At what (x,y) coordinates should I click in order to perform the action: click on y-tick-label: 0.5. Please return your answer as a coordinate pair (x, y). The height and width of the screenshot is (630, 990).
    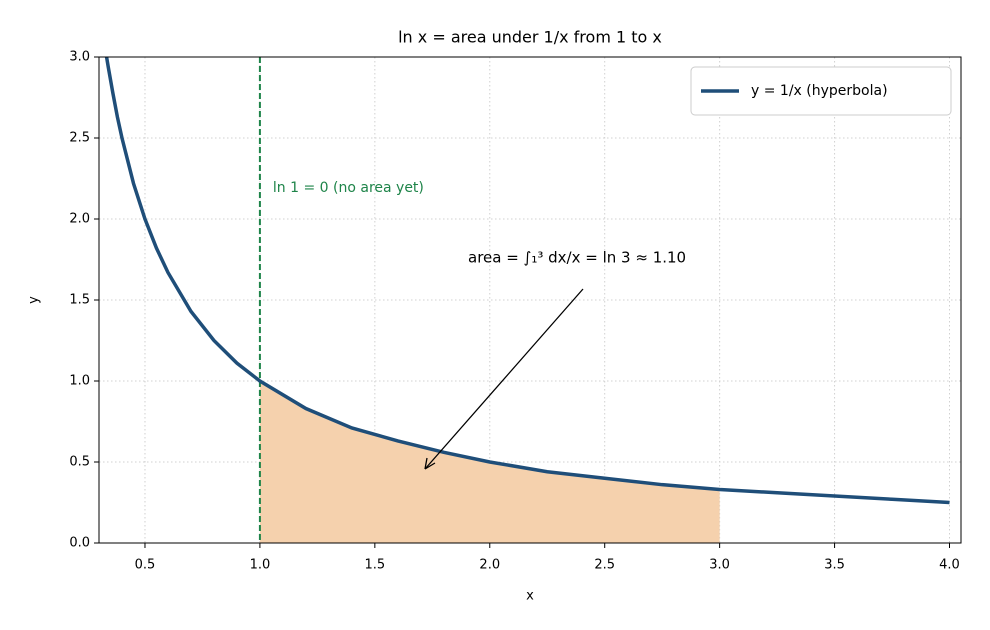
    Looking at the image, I should click on (79, 462).